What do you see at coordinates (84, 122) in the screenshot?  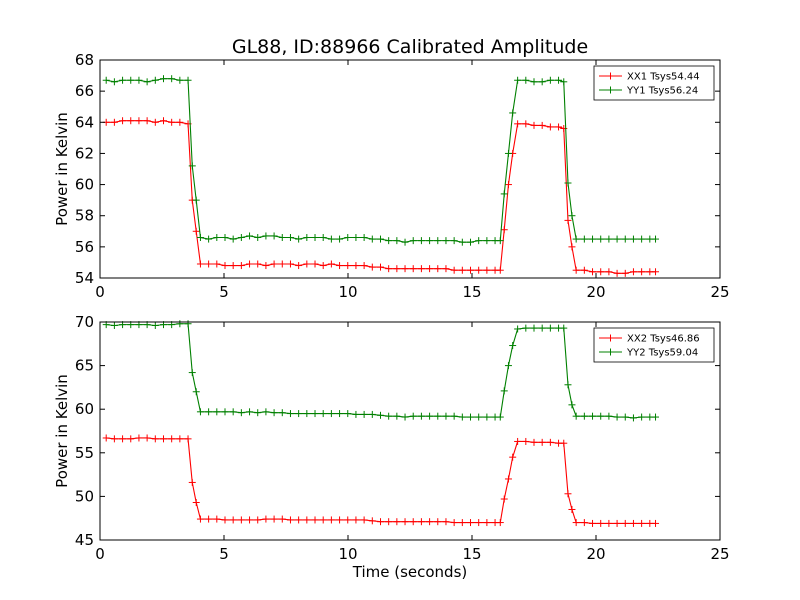 I see `y-tick-label: 64` at bounding box center [84, 122].